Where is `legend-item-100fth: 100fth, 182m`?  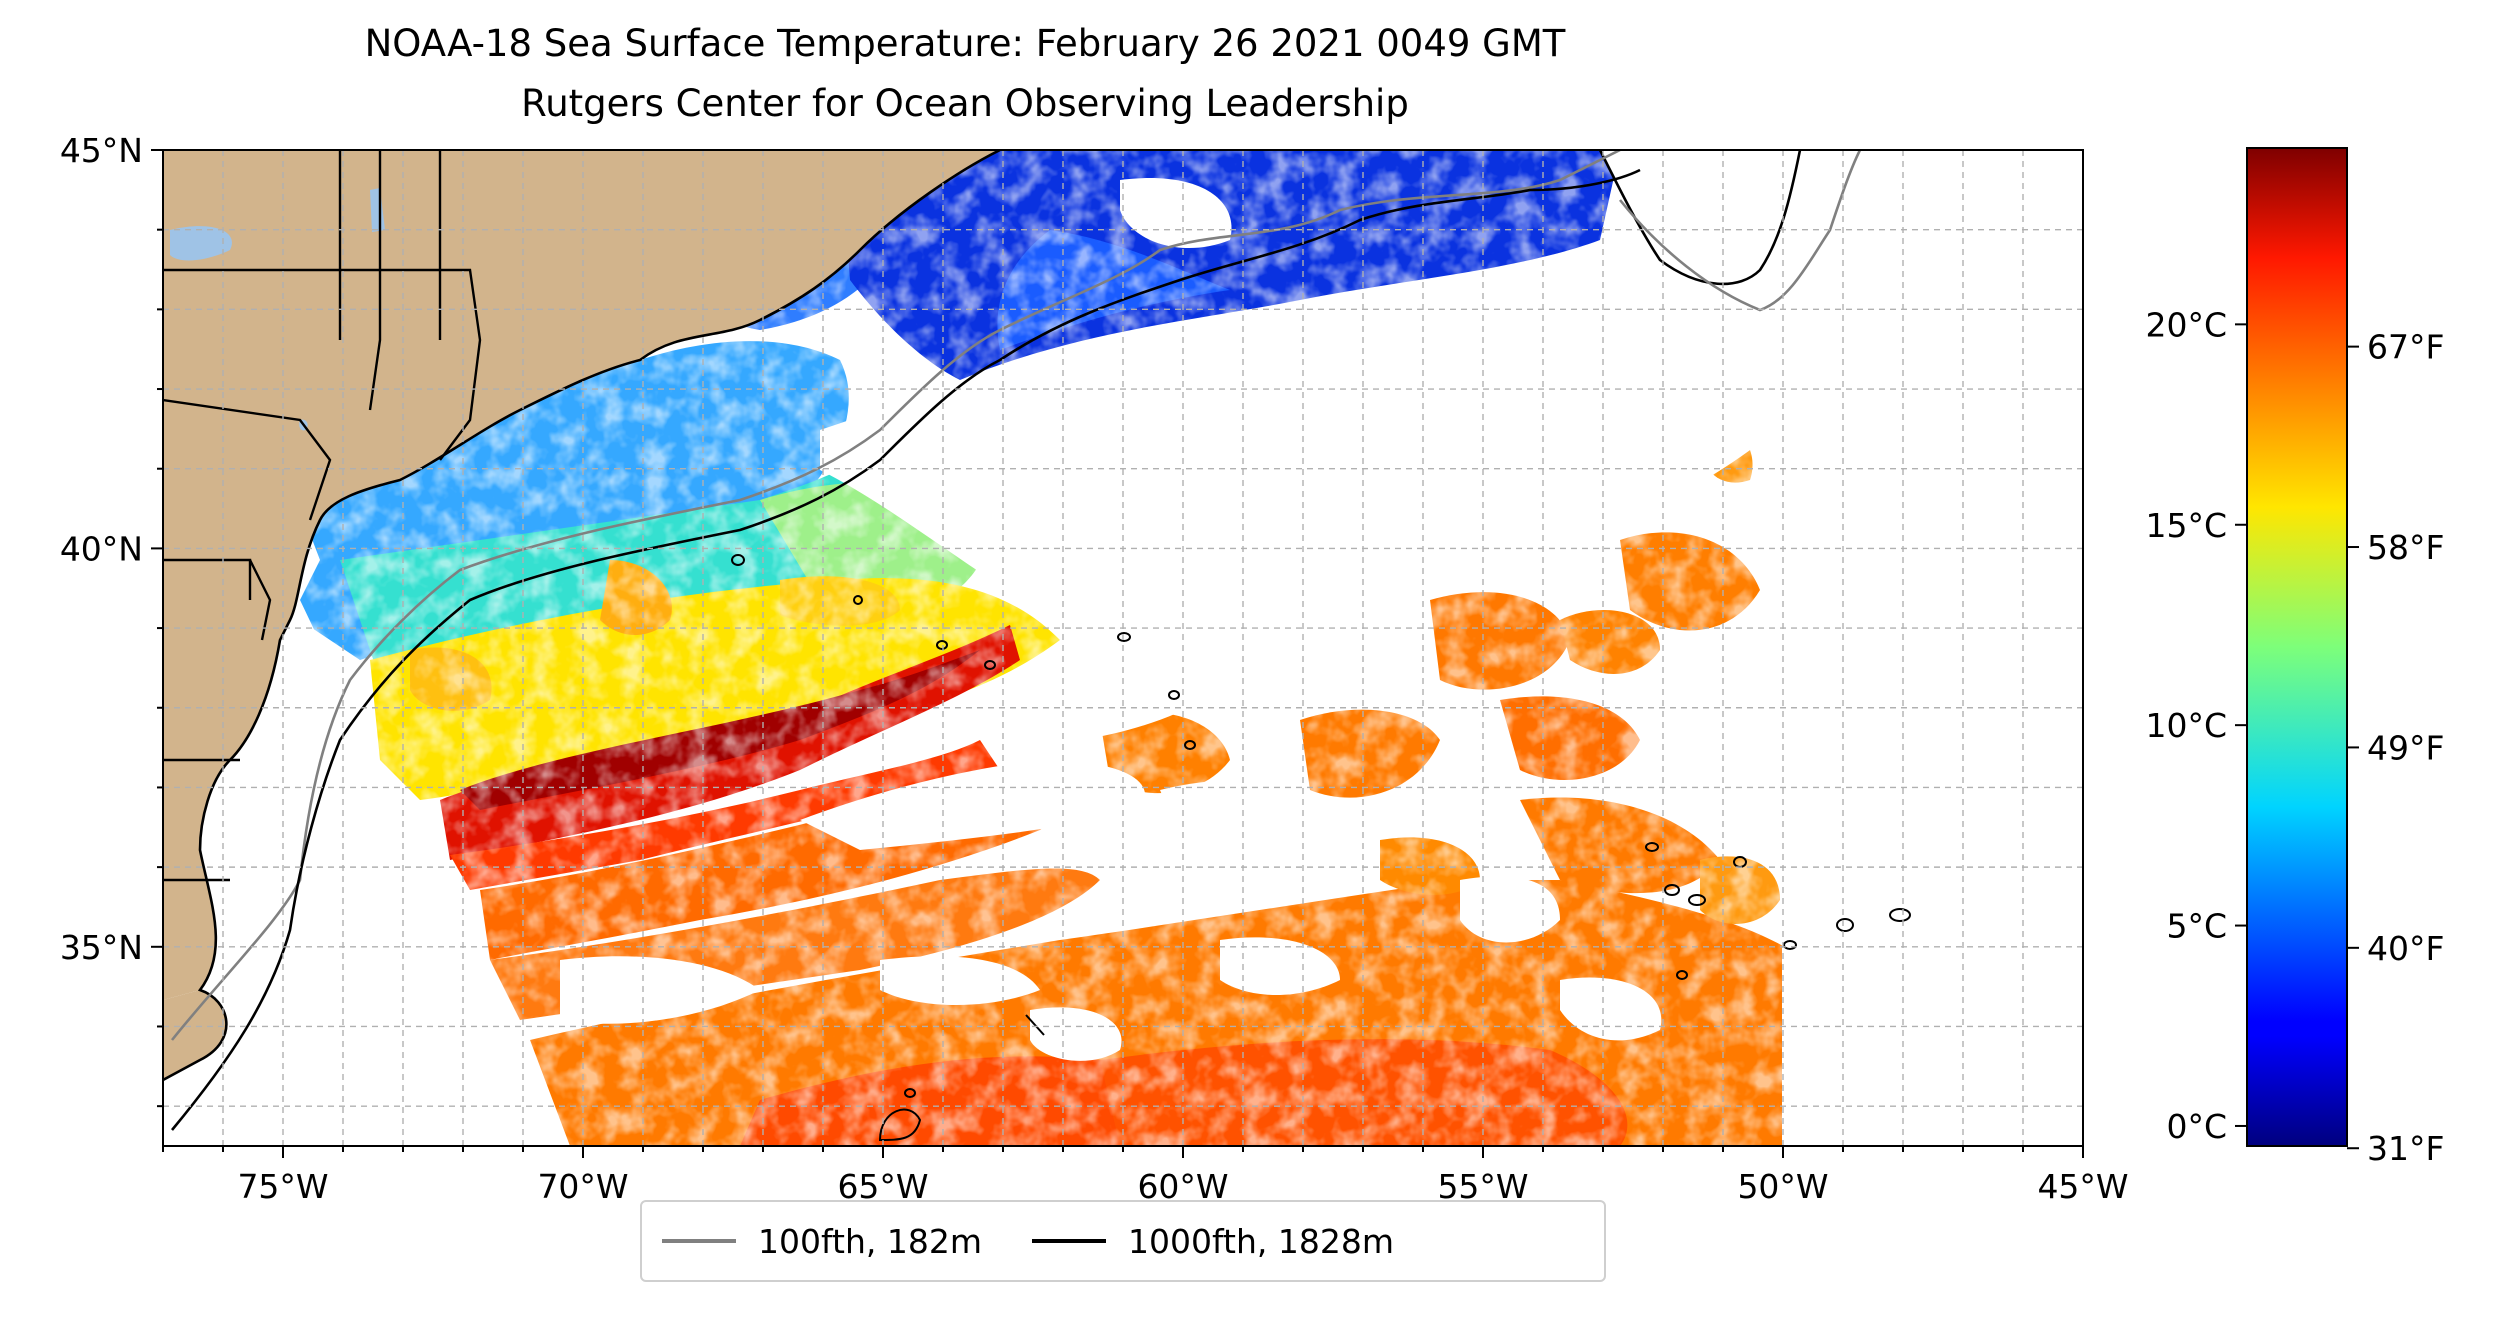
legend-item-100fth: 100fth, 182m is located at coordinates (822, 1241).